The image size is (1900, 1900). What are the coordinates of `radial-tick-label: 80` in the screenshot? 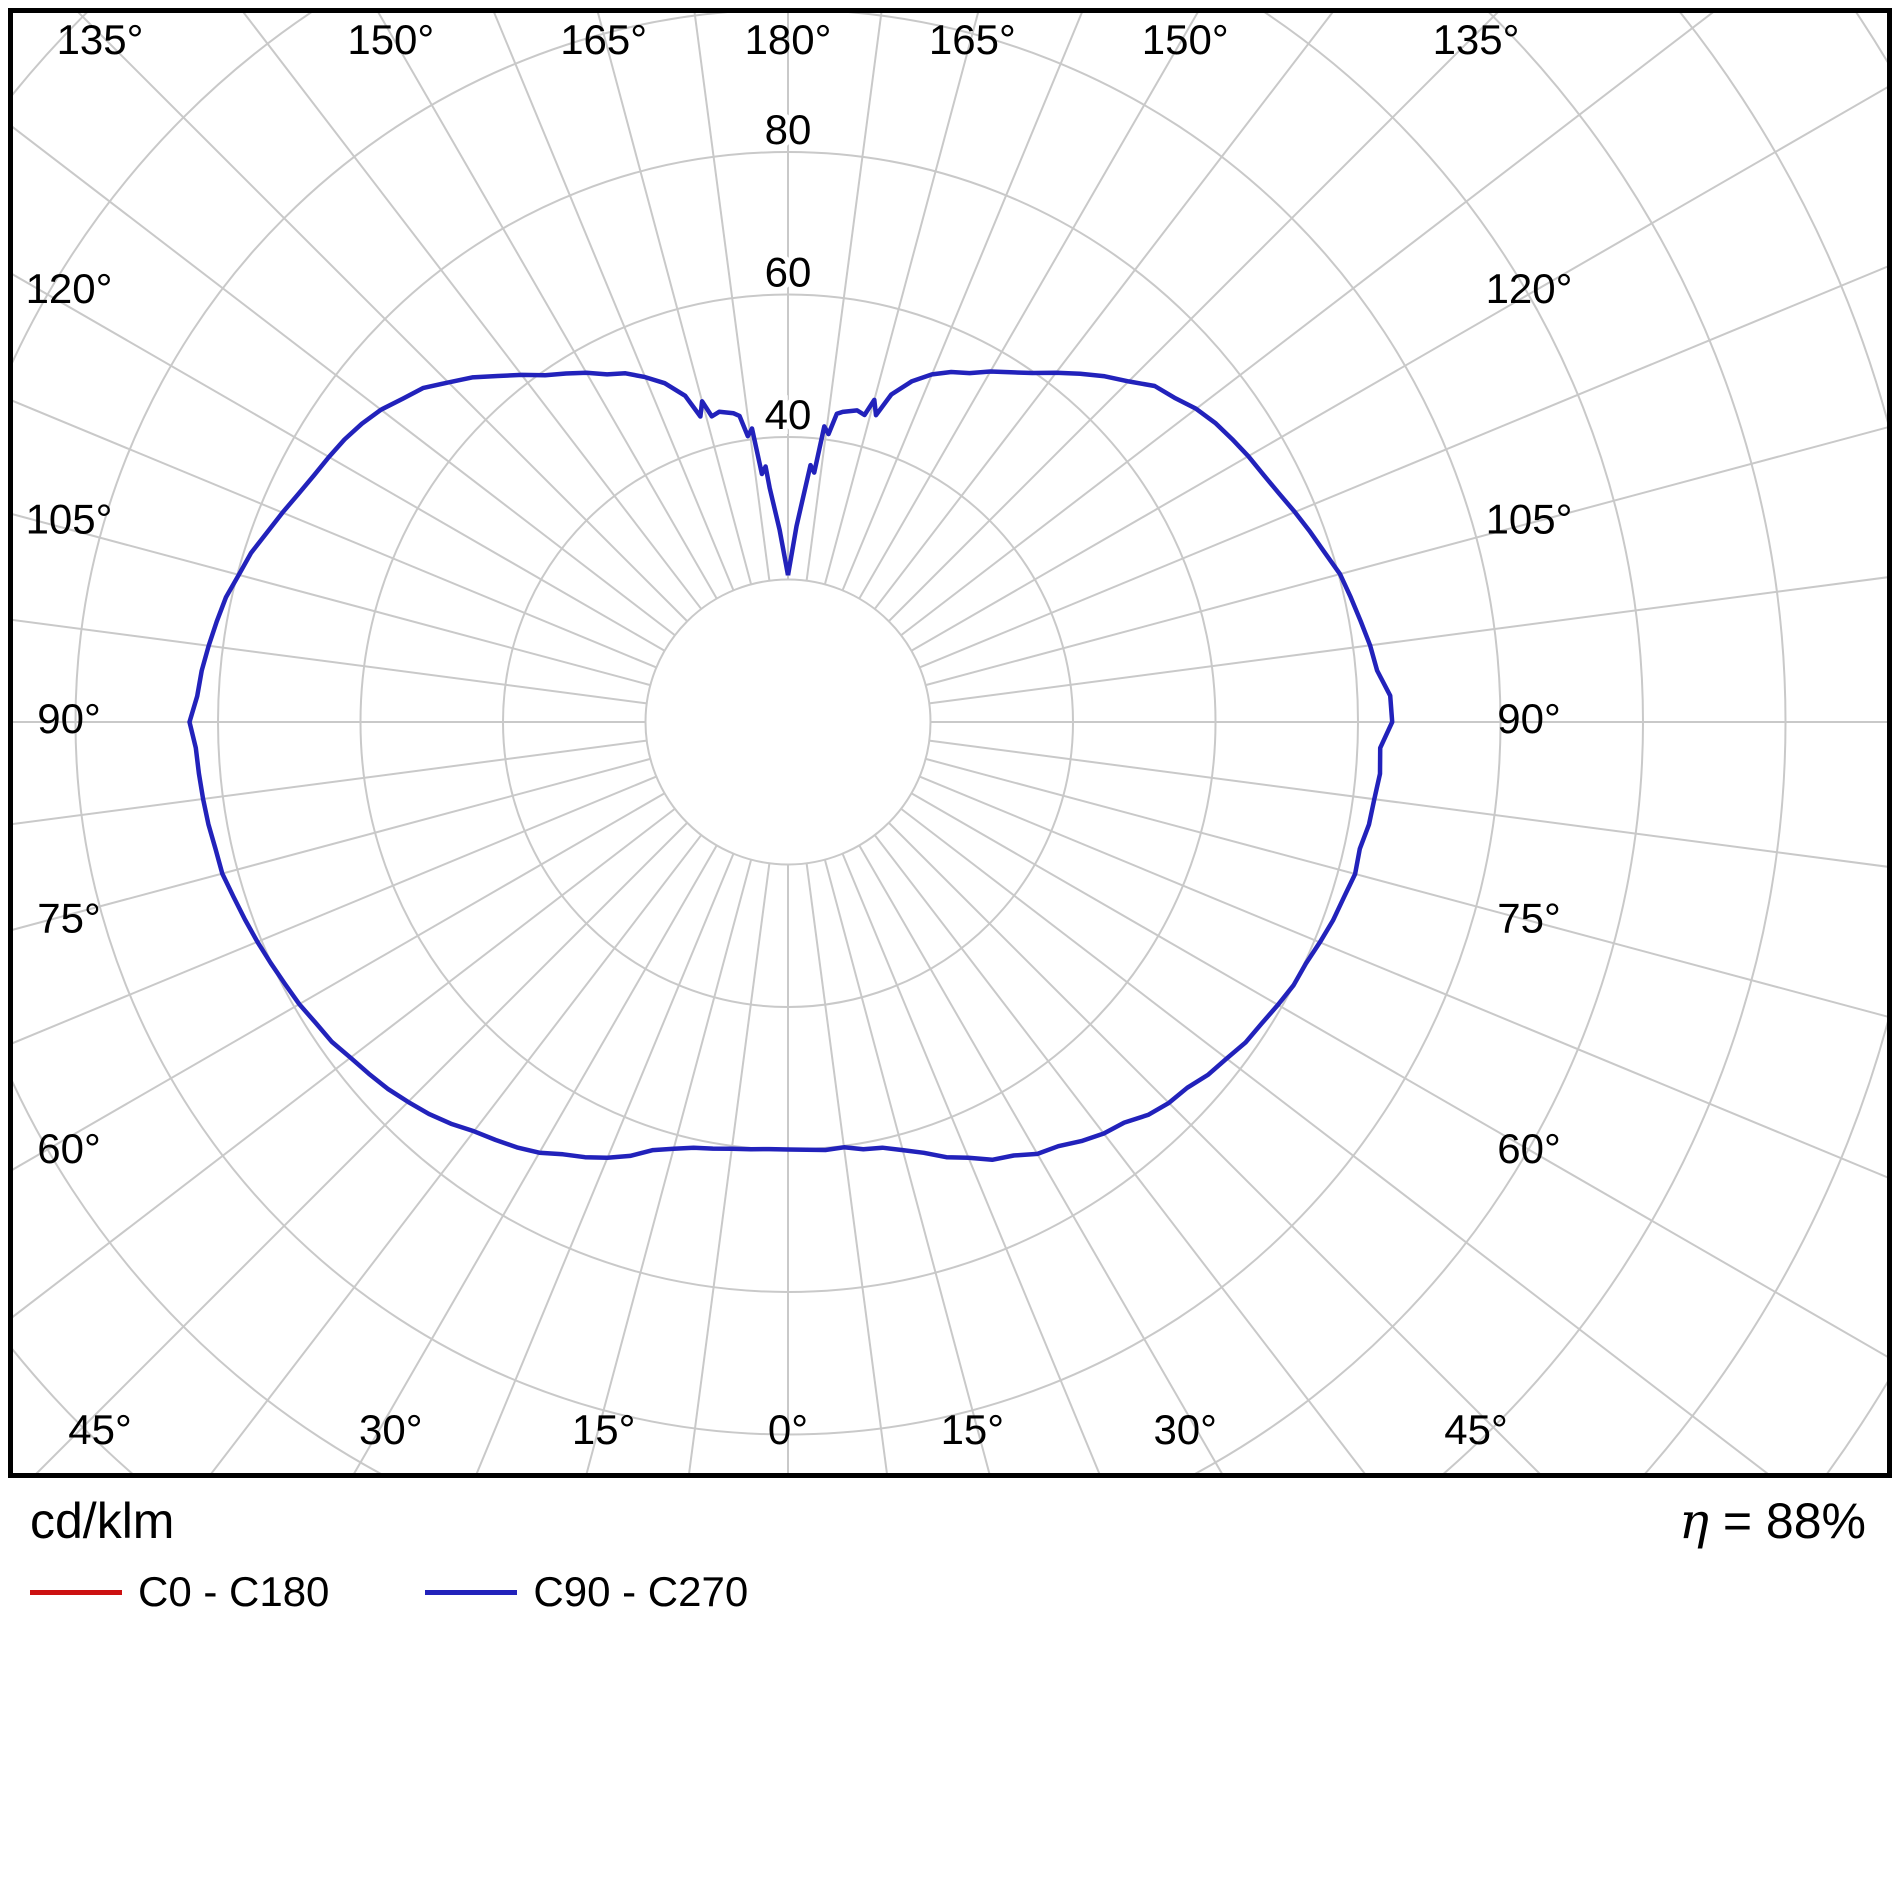 It's located at (788, 129).